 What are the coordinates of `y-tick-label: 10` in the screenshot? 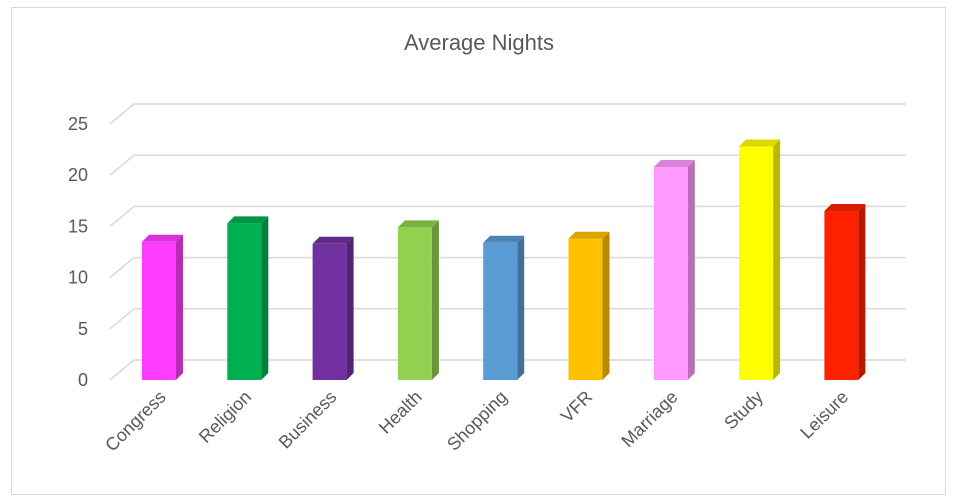 It's located at (78, 278).